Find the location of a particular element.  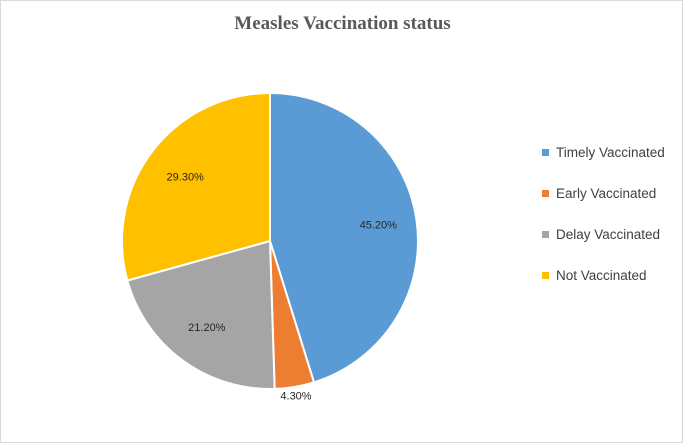

legend-item-timely-vaccinated: Timely Vaccinated is located at coordinates (603, 152).